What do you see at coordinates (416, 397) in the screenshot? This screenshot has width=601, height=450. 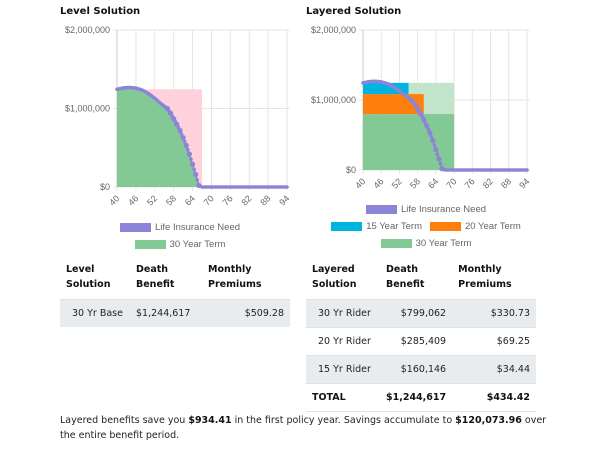 I see `cell-total-death-benefit: $1,244,617` at bounding box center [416, 397].